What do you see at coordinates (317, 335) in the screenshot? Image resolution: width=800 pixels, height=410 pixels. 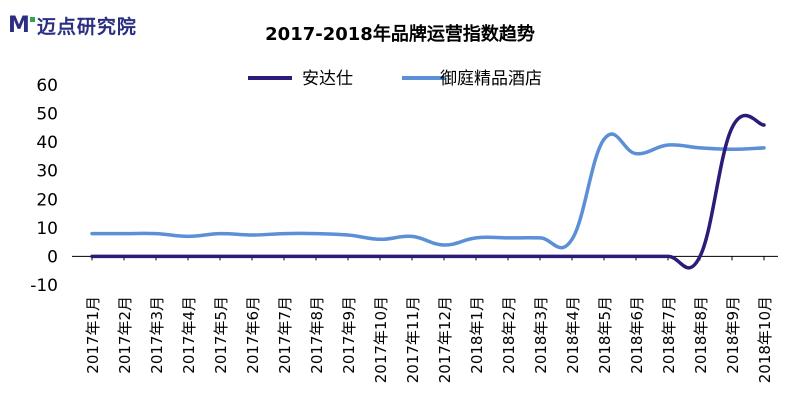 I see `x-tick-label: 2017年8月` at bounding box center [317, 335].